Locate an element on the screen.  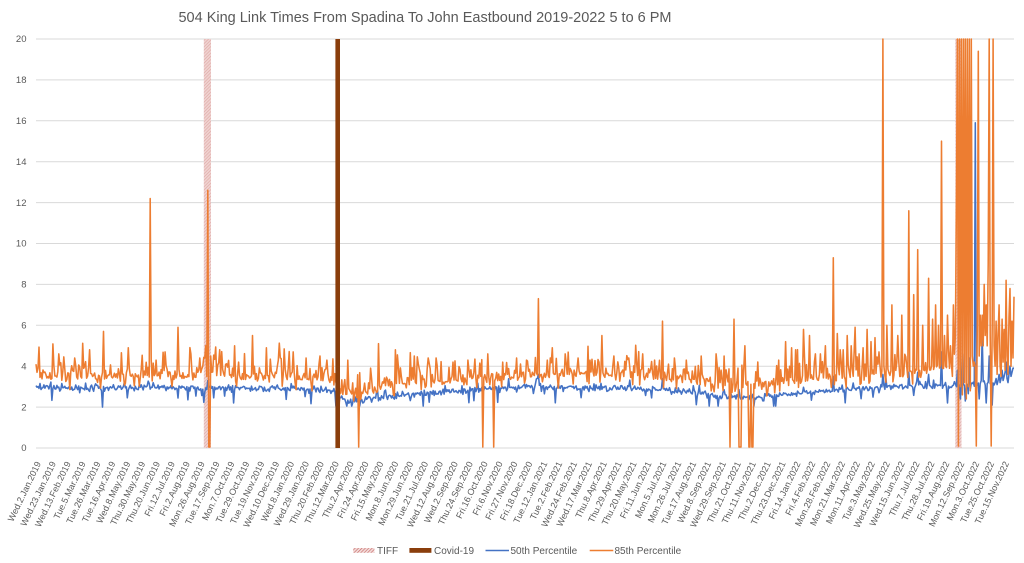
svg-text: 18 is located at coordinates (21, 80).